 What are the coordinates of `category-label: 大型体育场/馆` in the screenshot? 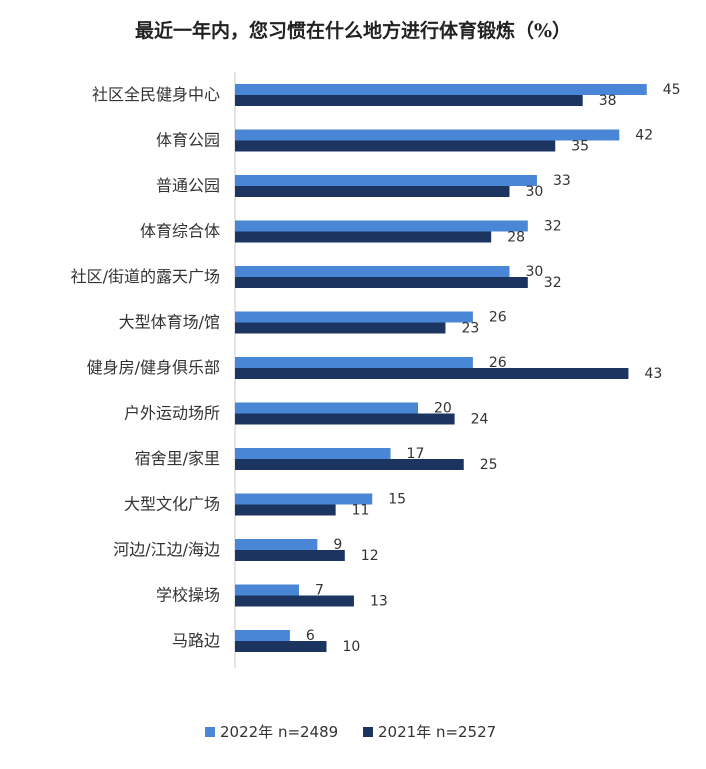 It's located at (169, 322).